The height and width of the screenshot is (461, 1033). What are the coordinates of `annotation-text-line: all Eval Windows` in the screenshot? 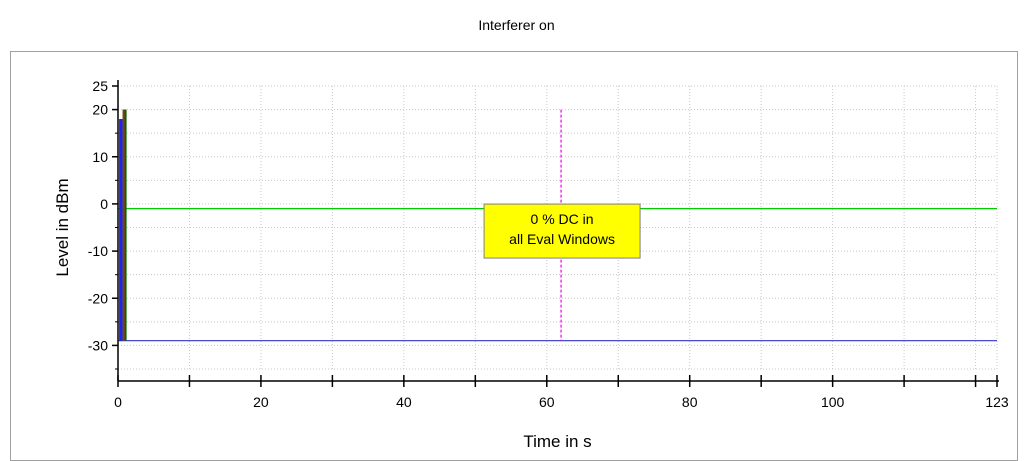 It's located at (562, 239).